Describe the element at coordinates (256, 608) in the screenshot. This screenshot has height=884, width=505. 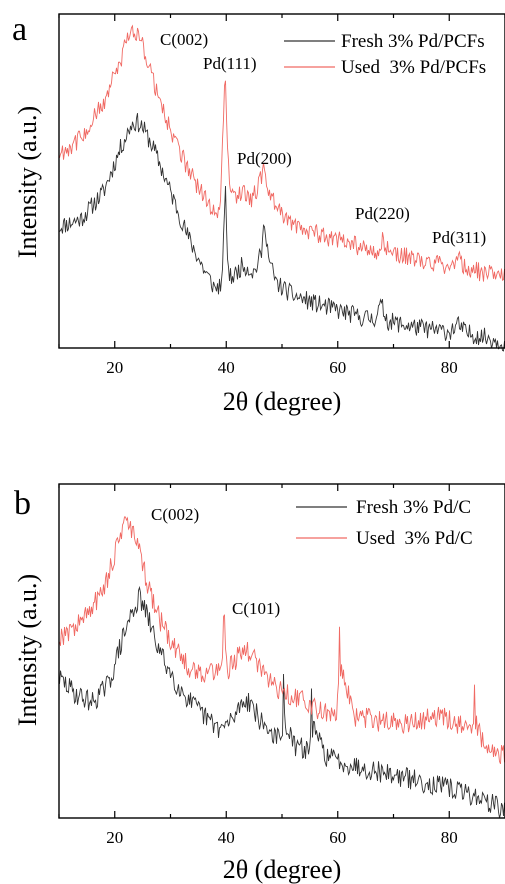
I see `peak-annotation: C(101)` at that location.